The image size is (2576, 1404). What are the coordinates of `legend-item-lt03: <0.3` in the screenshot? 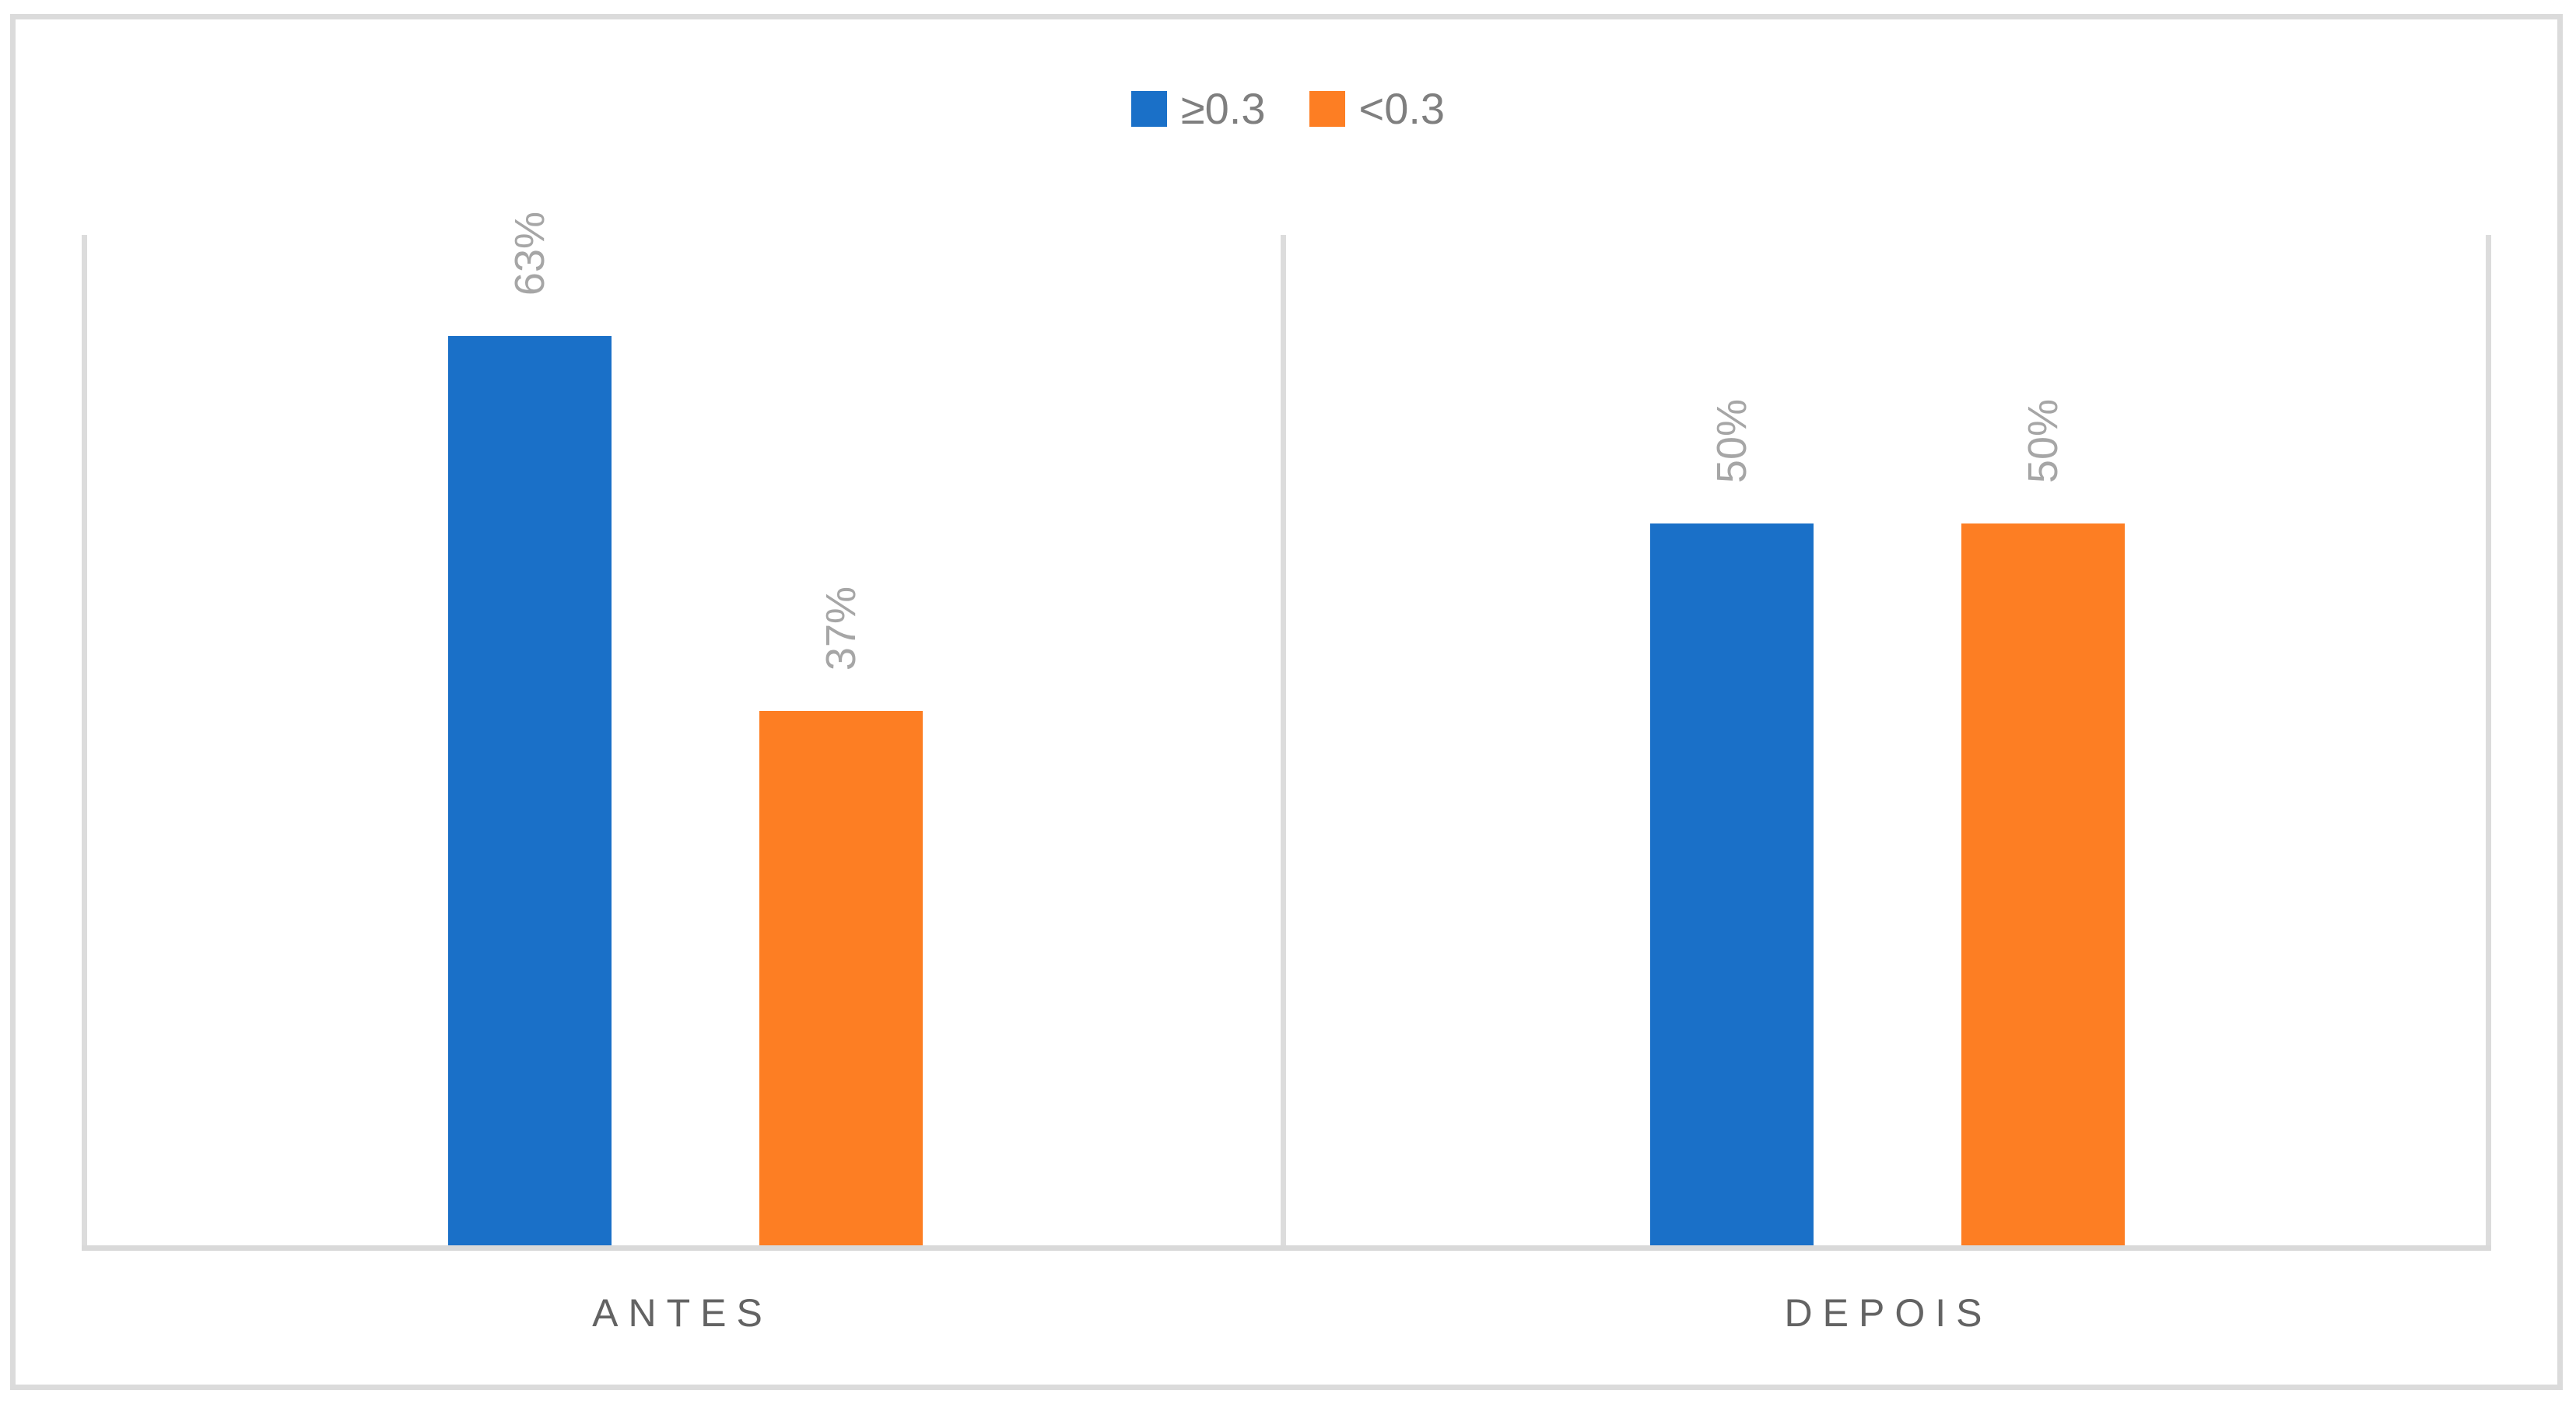 It's located at (1377, 108).